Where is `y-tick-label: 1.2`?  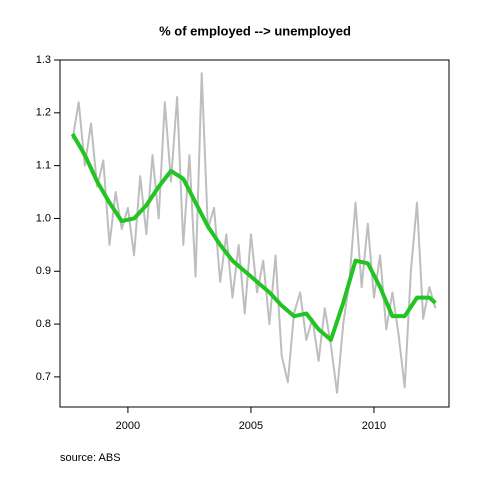 y-tick-label: 1.2 is located at coordinates (43, 113).